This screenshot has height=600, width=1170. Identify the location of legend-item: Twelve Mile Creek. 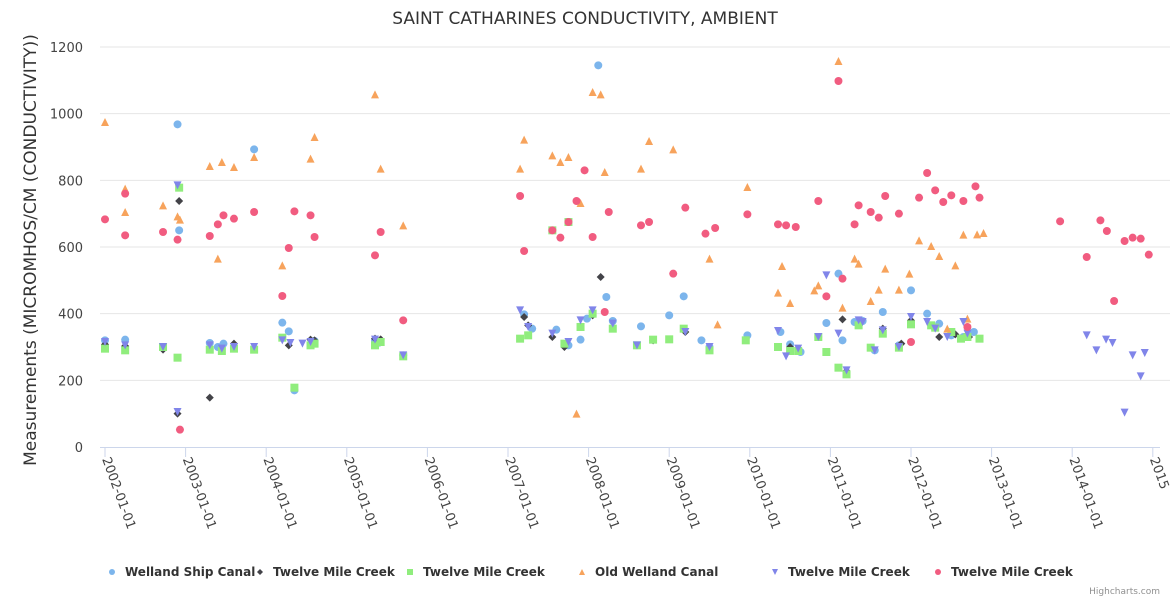
(476, 572).